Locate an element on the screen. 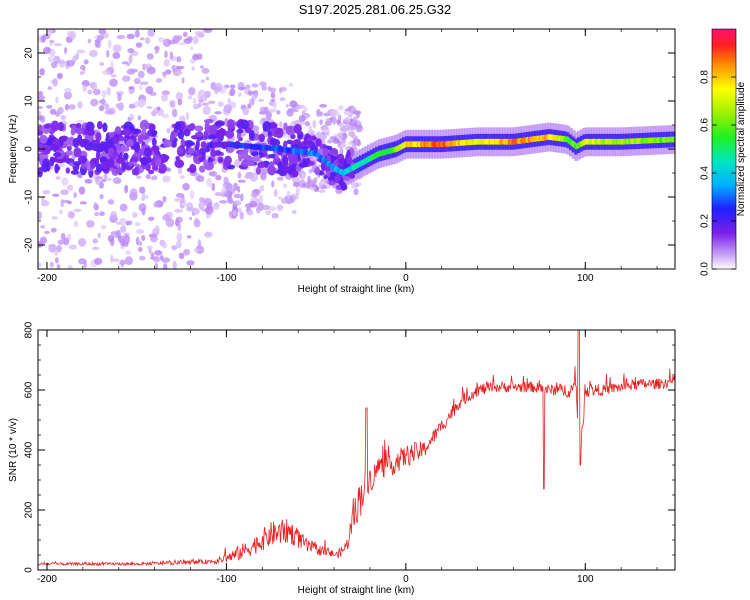  x-tick-label: -200 is located at coordinates (47, 278).